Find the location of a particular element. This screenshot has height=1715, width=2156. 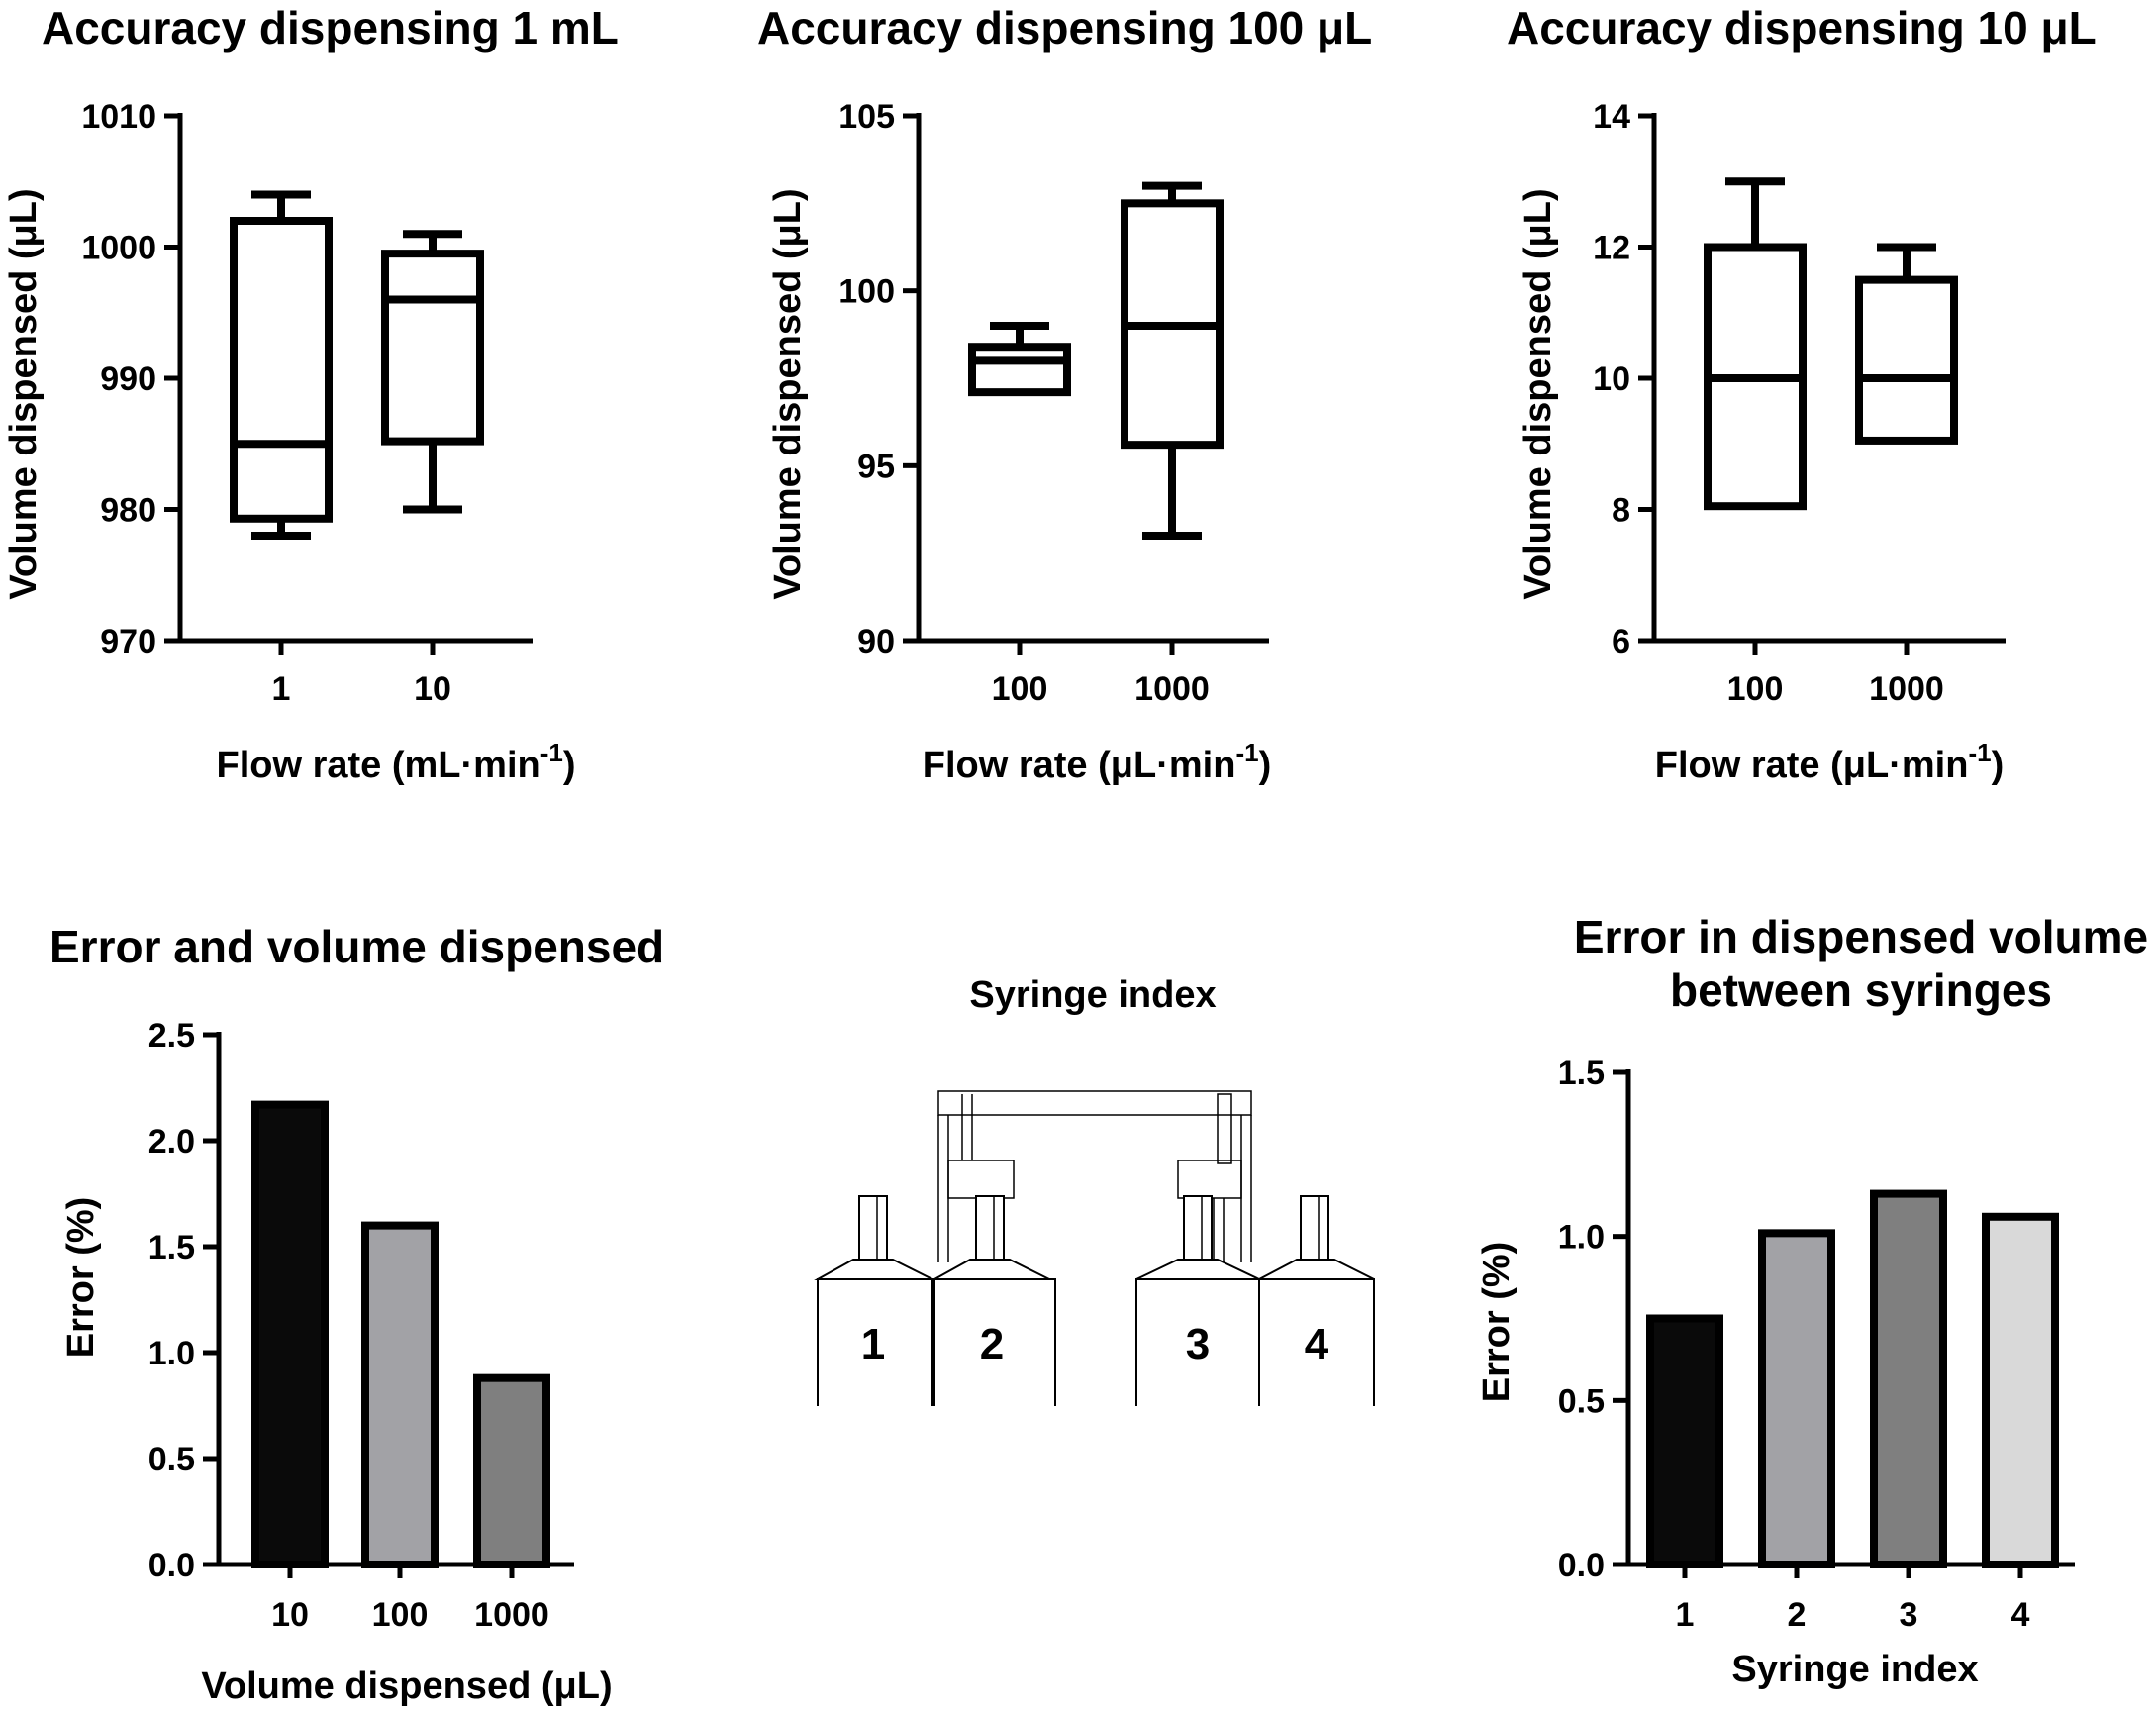

bar-plot-area: 0.0 0.5 1.0 1.5 2.0 2.5 10 100 1000 is located at coordinates (361, 1325).